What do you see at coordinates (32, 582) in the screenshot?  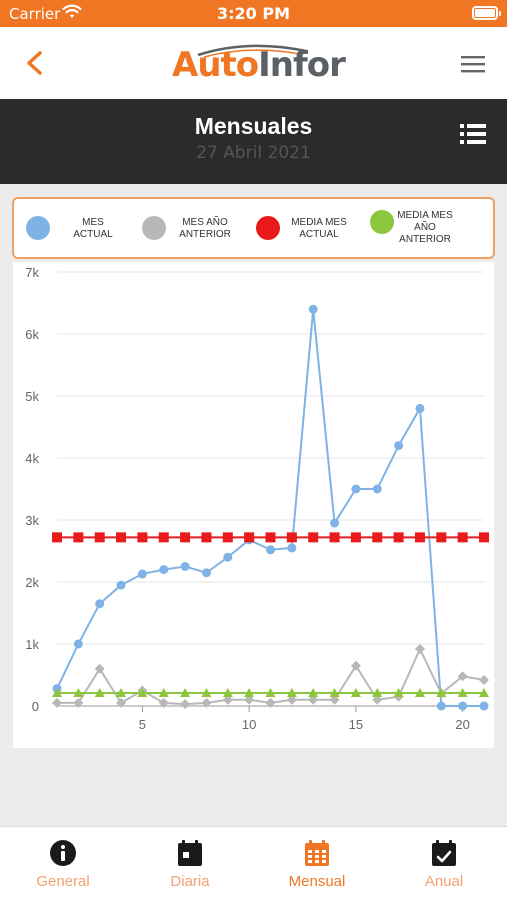 I see `y-tick-label: 2k` at bounding box center [32, 582].